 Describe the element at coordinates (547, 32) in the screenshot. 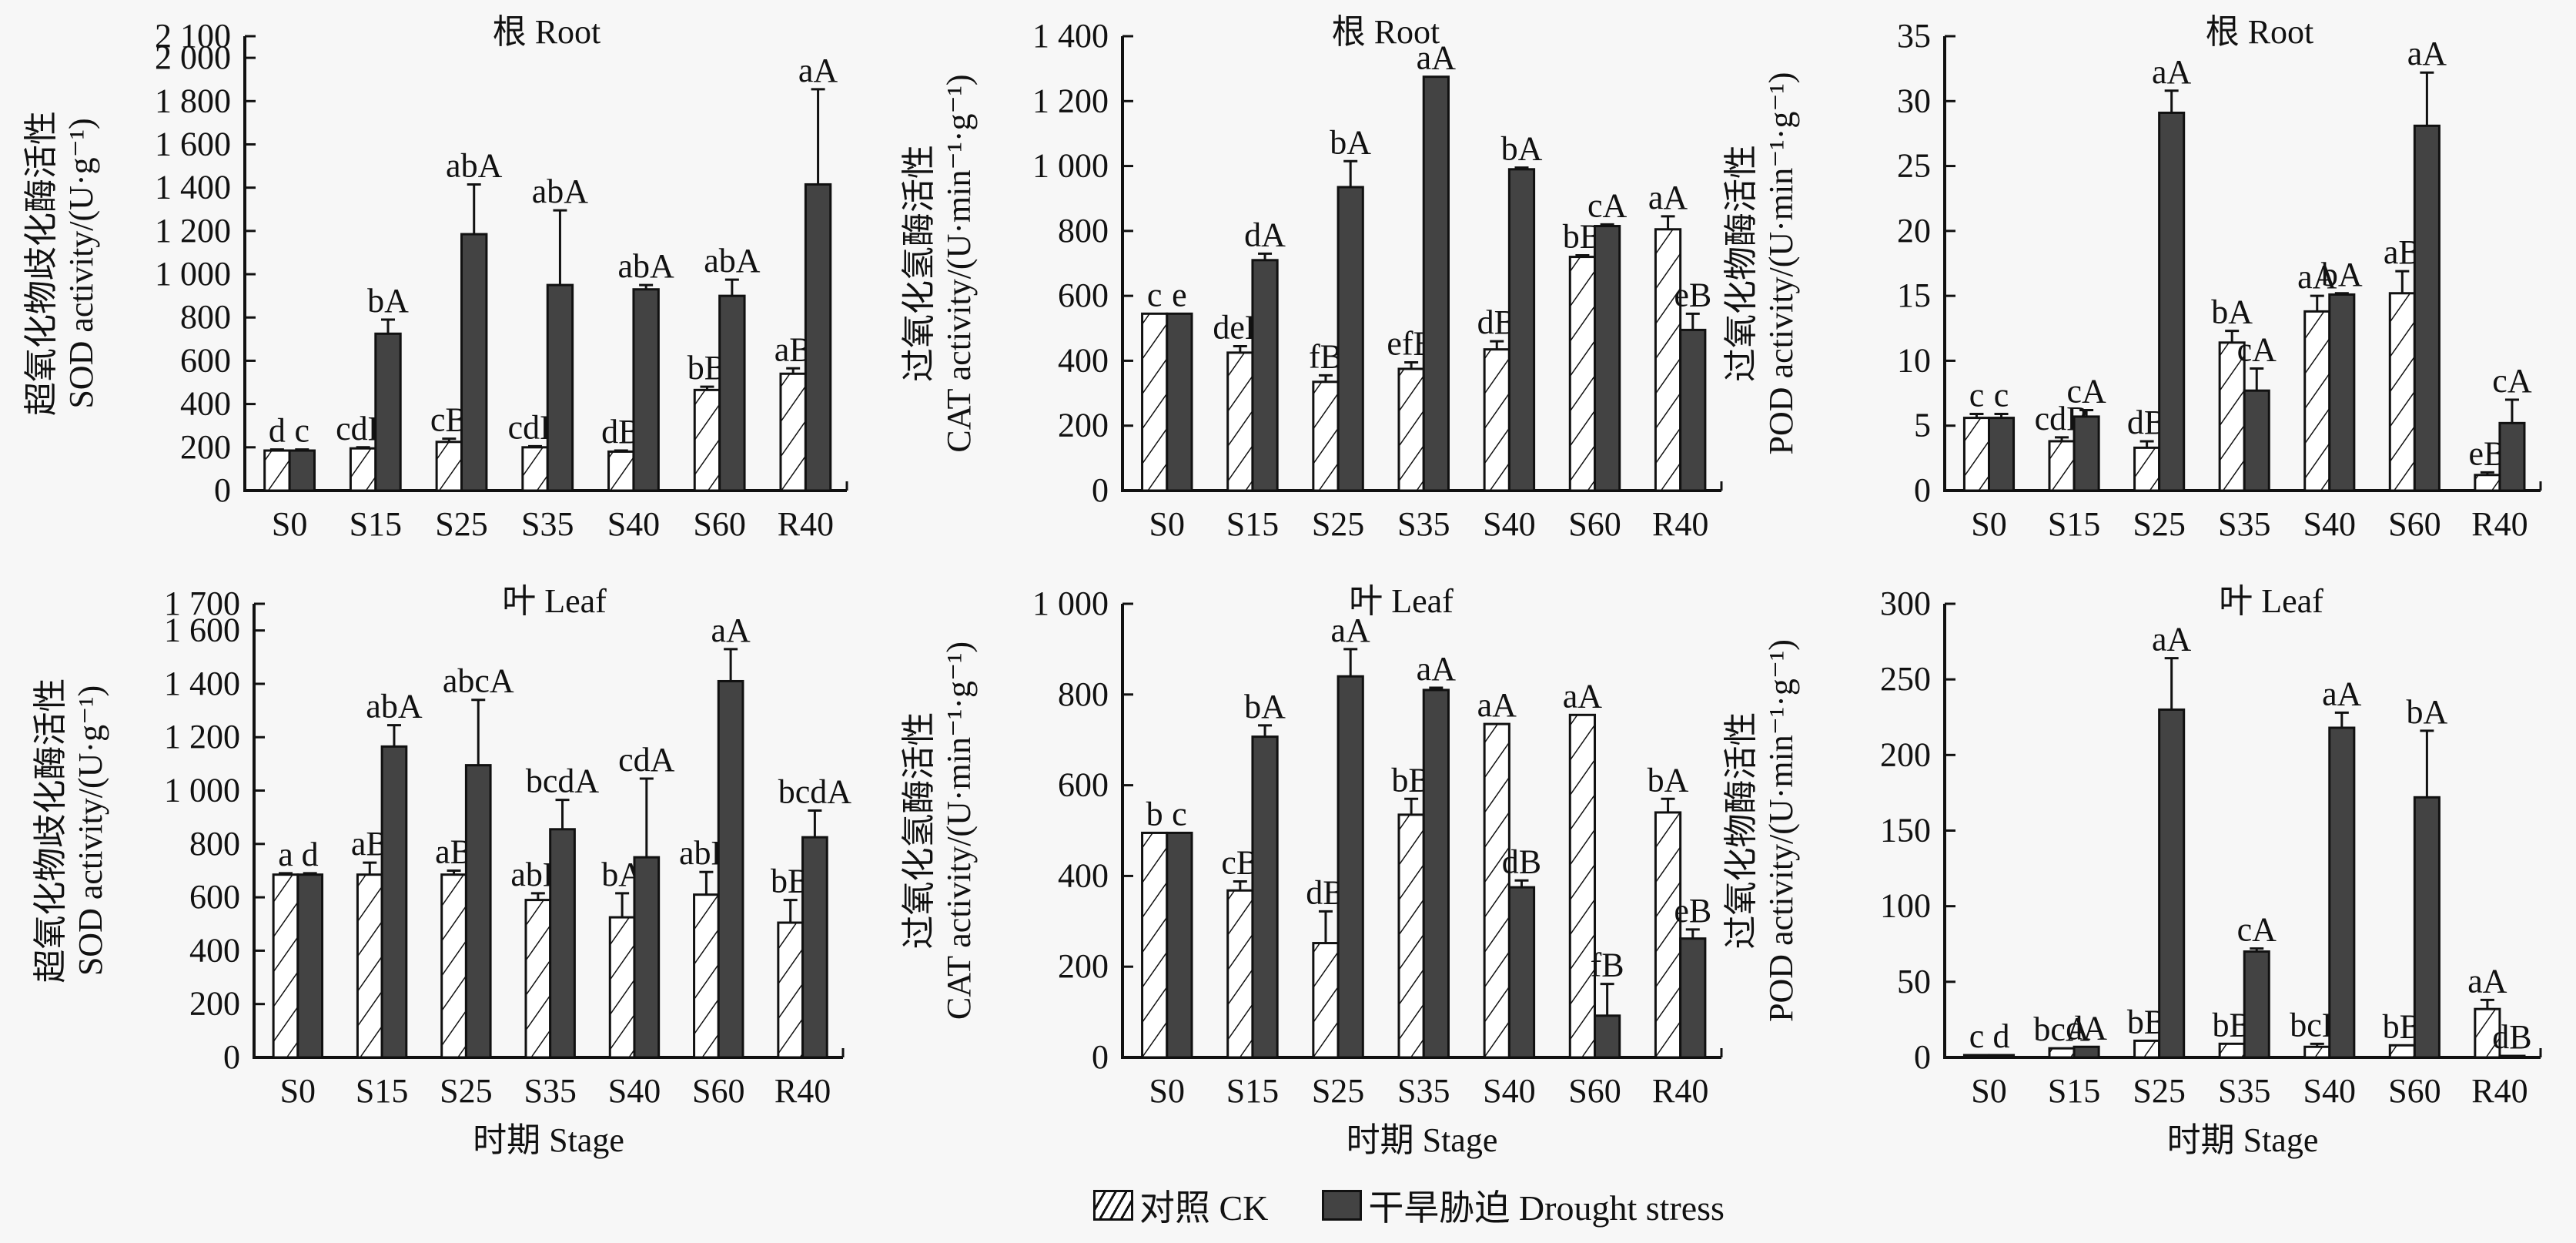

I see `chart-title: 根 Root` at that location.